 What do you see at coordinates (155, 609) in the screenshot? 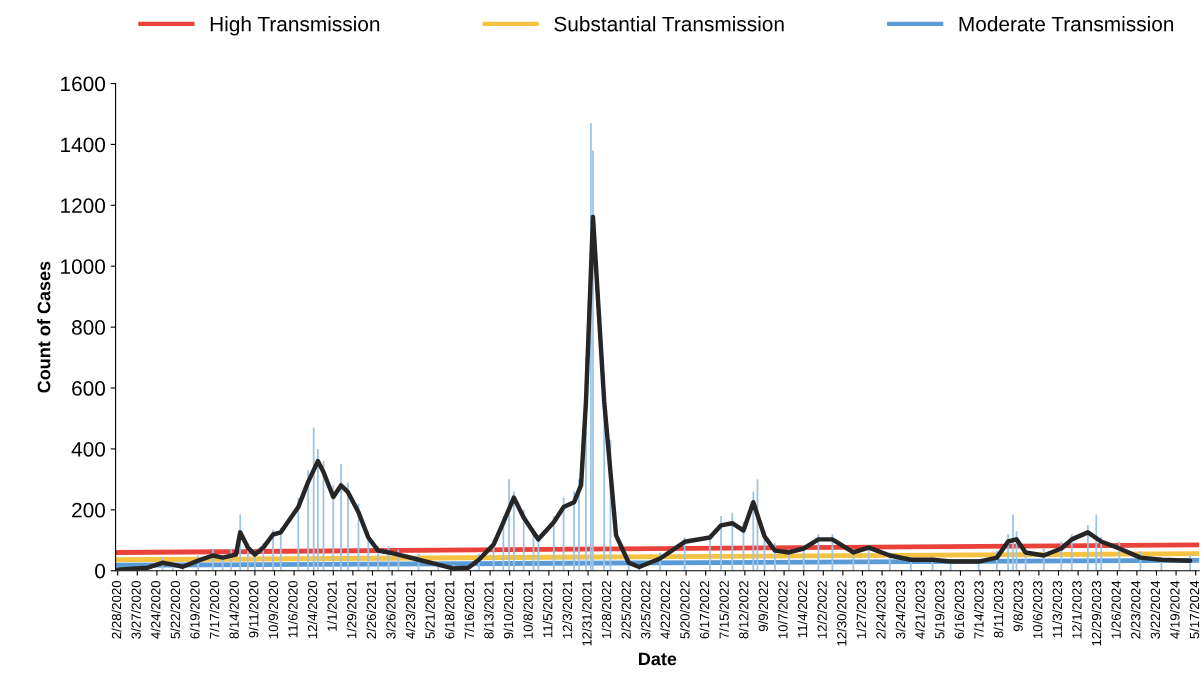
I see `x-tick-label: 4/24/2020` at bounding box center [155, 609].